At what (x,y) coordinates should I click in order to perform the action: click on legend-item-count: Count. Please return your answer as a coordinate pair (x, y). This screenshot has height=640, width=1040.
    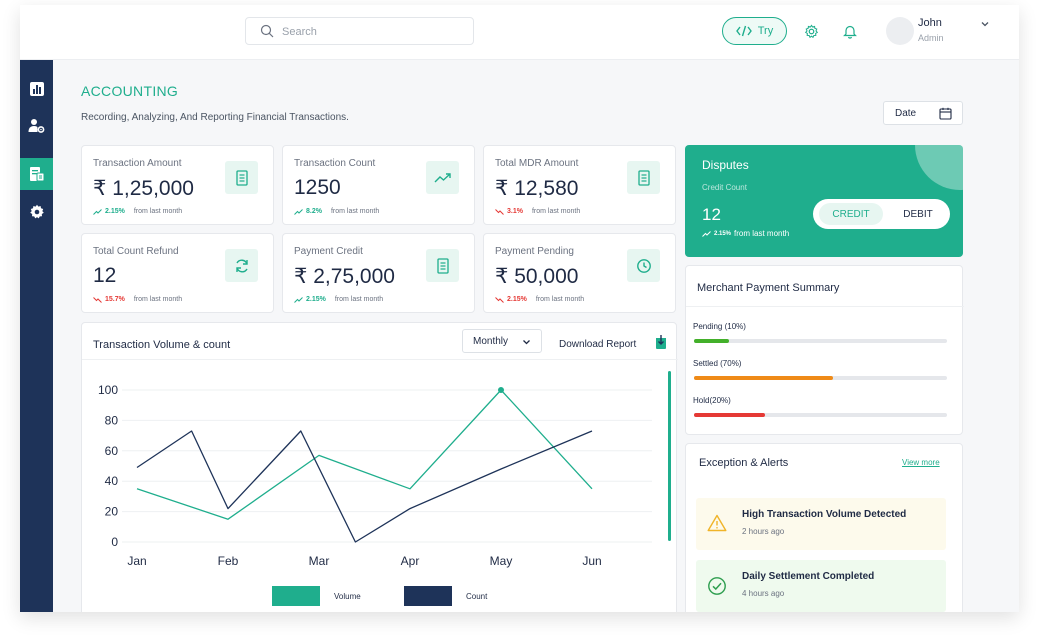
    Looking at the image, I should click on (445, 596).